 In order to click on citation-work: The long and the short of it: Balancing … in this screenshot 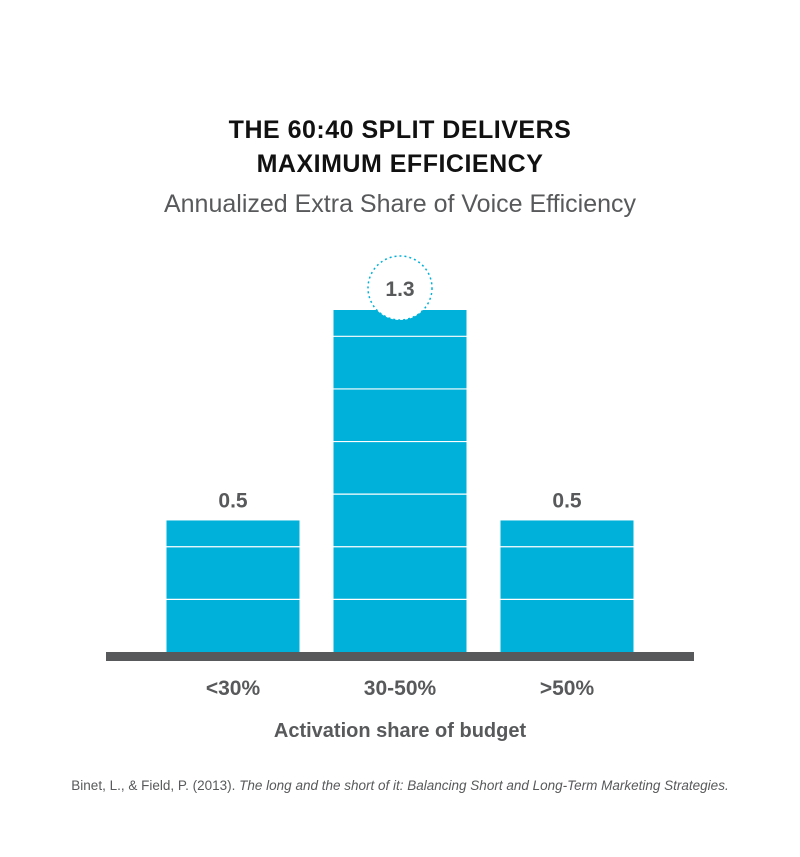, I will do `click(484, 785)`.